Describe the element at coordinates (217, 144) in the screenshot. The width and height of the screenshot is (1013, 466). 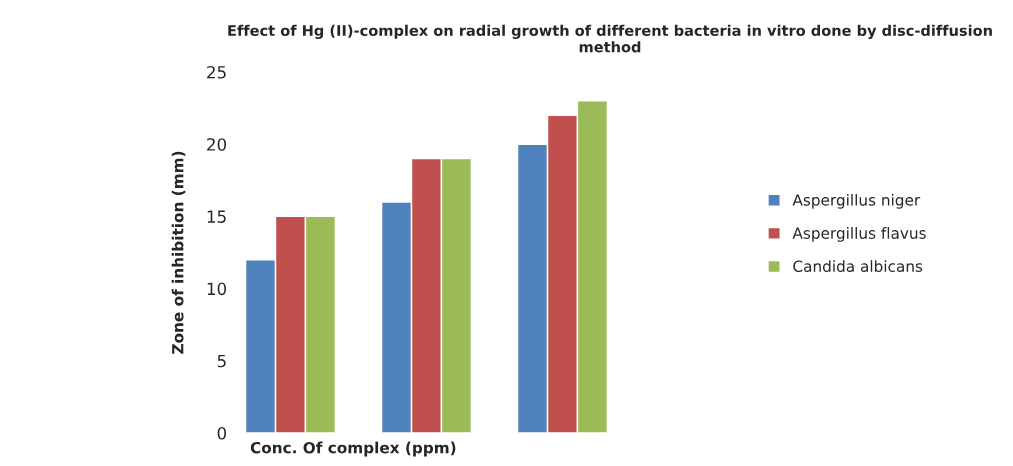
I see `y-tick-label: 20` at that location.